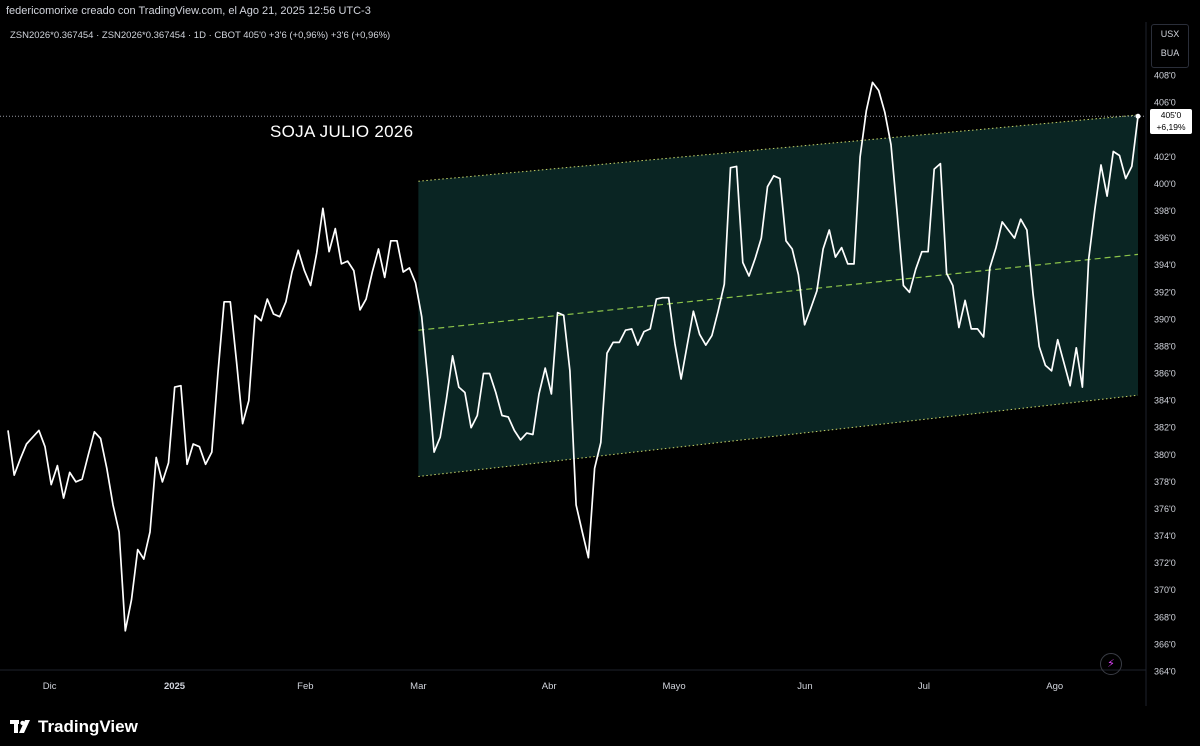 This screenshot has height=746, width=1200. Describe the element at coordinates (549, 686) in the screenshot. I see `x-tick-label: Abr` at that location.